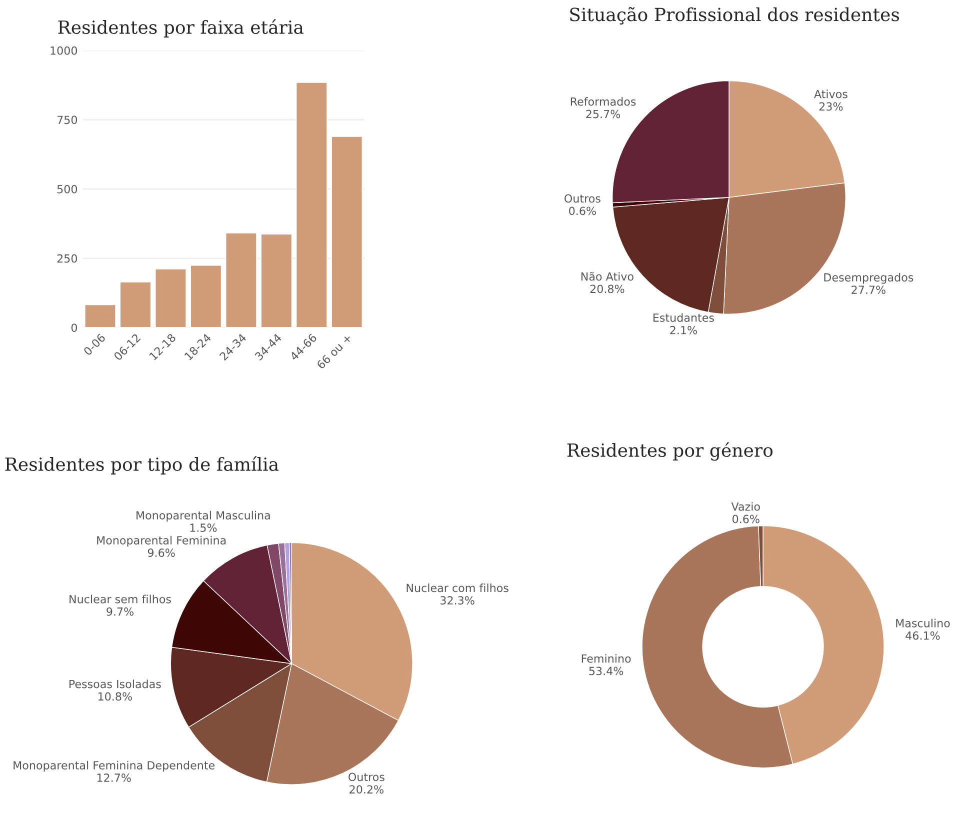 Image resolution: width=972 pixels, height=840 pixels. I want to click on slice-label: Nuclear com filhos, so click(457, 588).